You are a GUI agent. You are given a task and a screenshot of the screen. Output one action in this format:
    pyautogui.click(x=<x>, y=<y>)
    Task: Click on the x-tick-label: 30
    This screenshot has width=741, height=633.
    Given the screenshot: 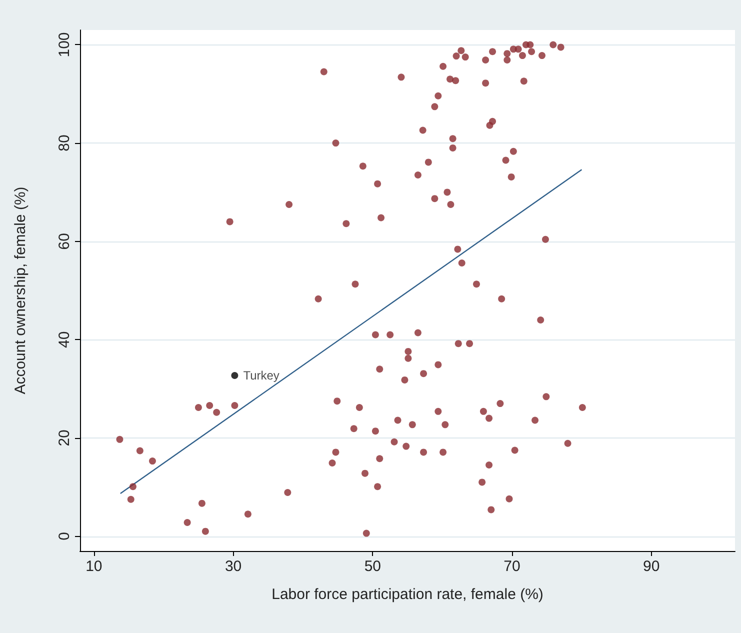 What is the action you would take?
    pyautogui.click(x=233, y=566)
    